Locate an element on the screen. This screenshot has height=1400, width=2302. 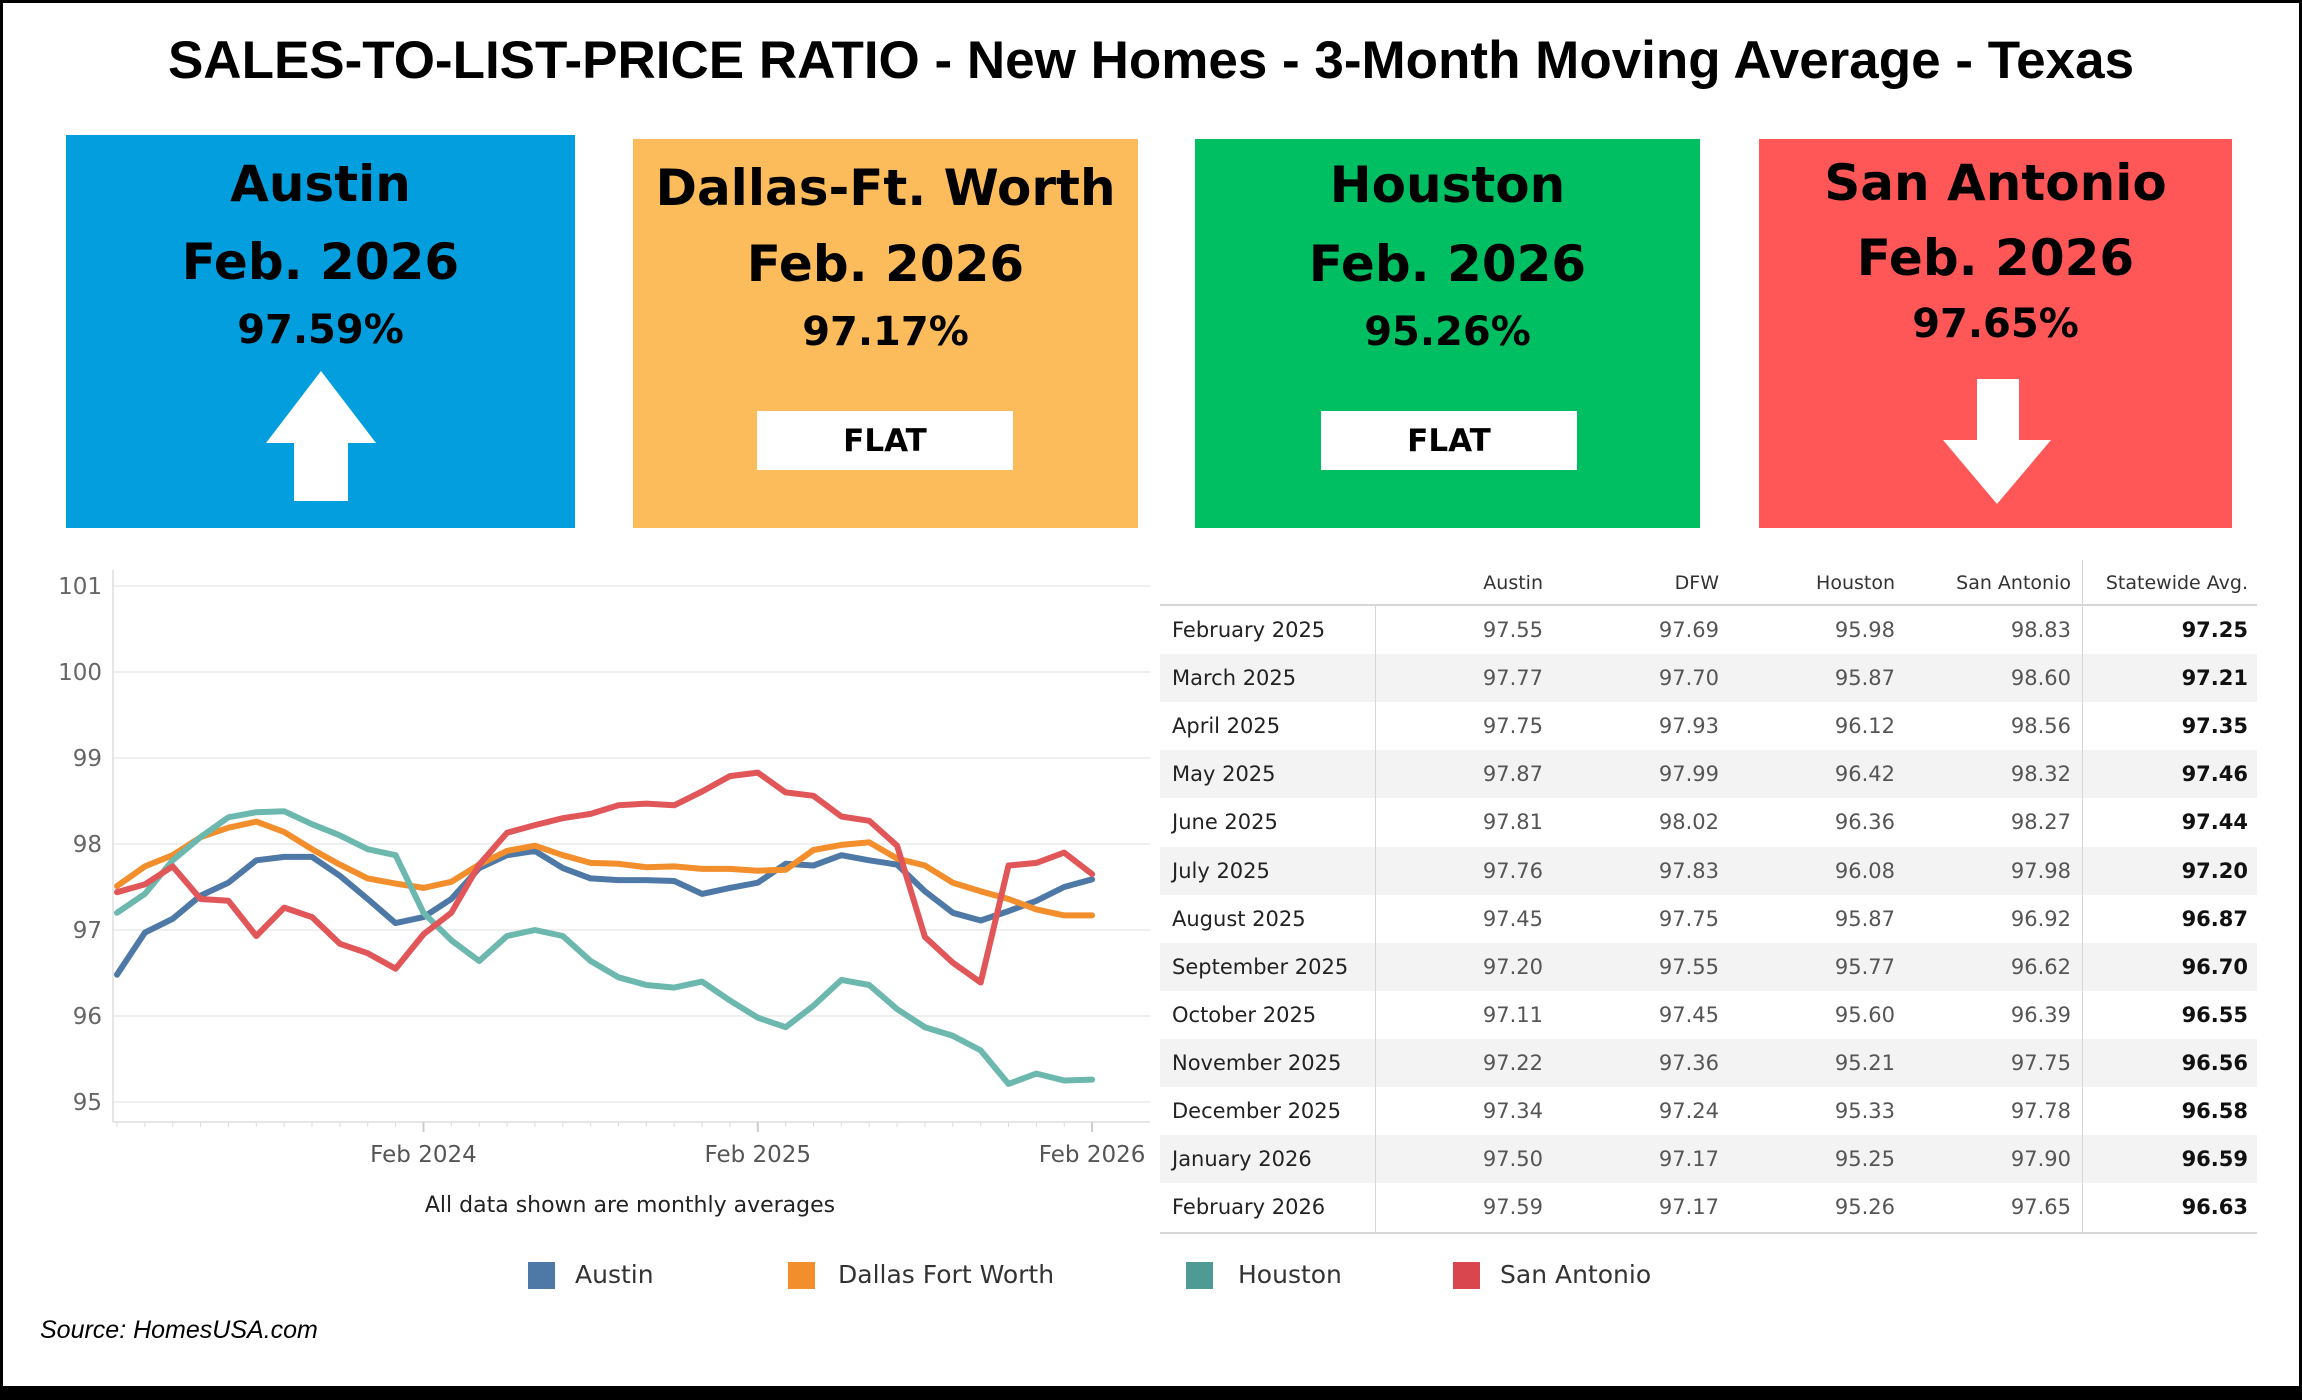
card-city: Dallas-Ft. Worth is located at coordinates (885, 188).